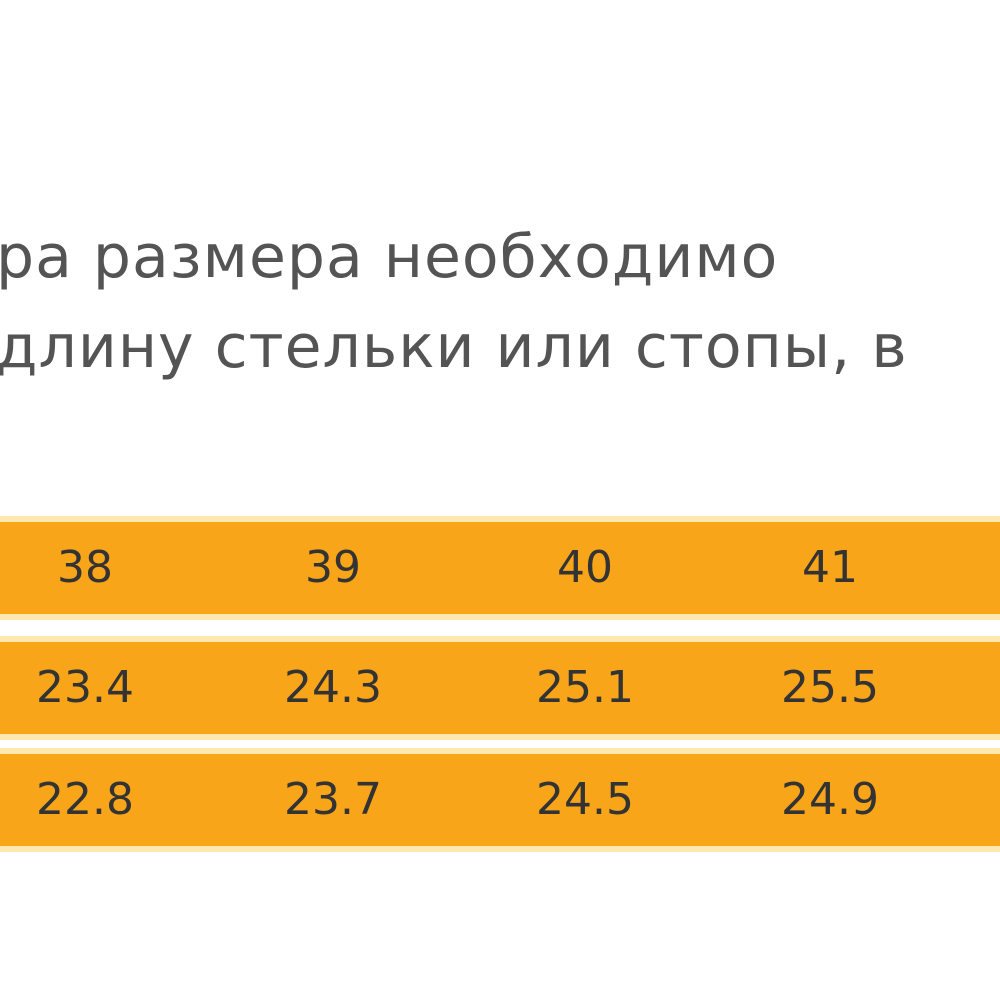 The height and width of the screenshot is (1000, 1000). Describe the element at coordinates (830, 687) in the screenshot. I see `table-cell: 25.5` at that location.